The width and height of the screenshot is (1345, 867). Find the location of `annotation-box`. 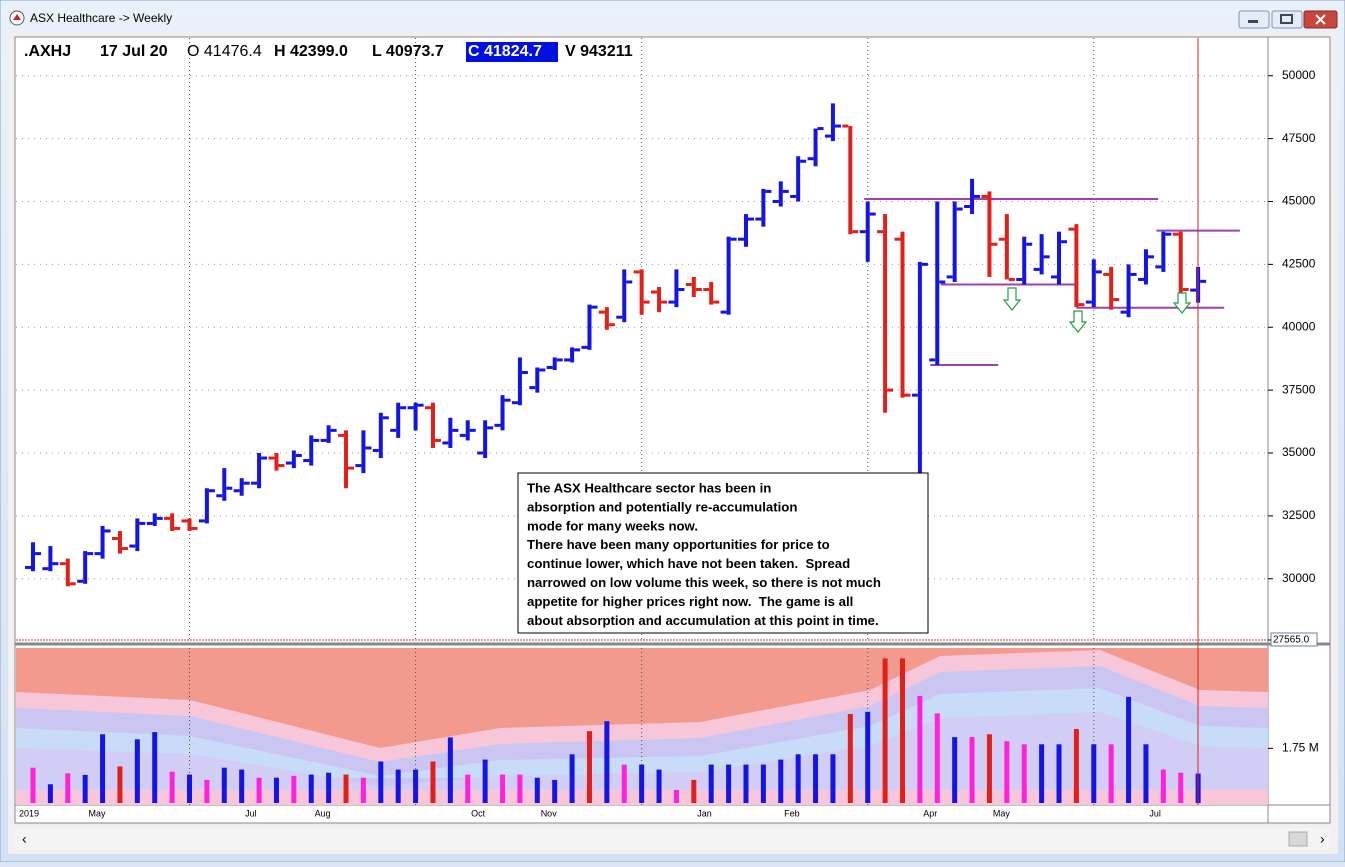

annotation-box is located at coordinates (723, 553).